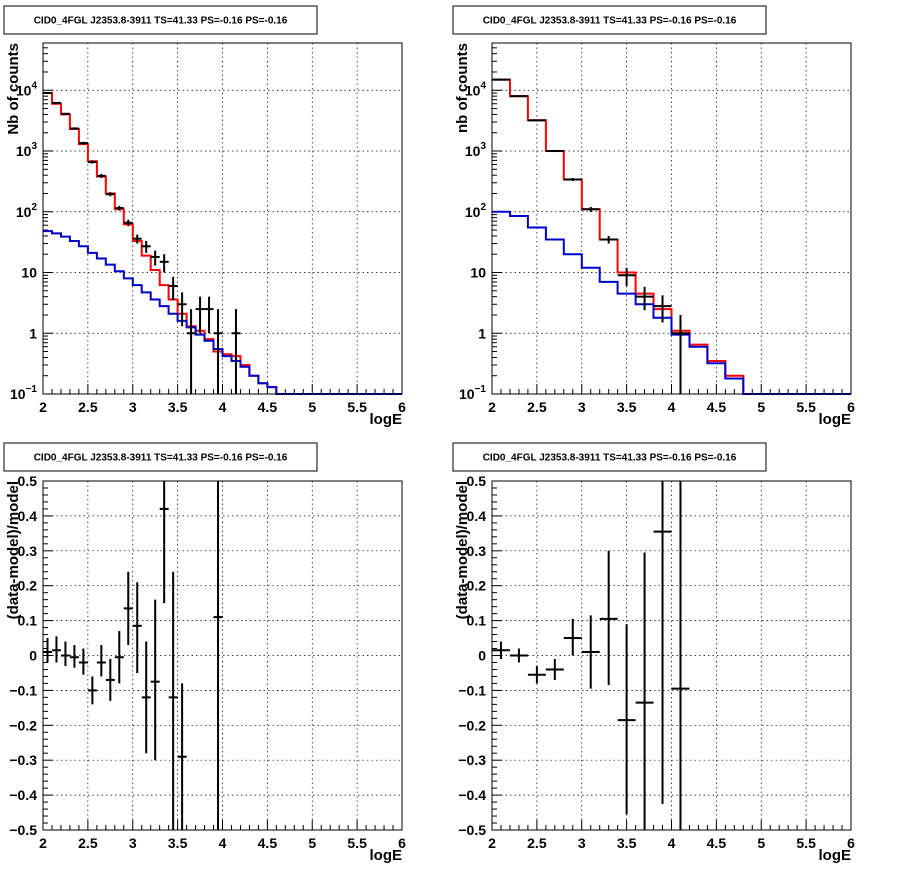 The image size is (898, 875). Describe the element at coordinates (386, 419) in the screenshot. I see `x-axis-label: logE` at that location.